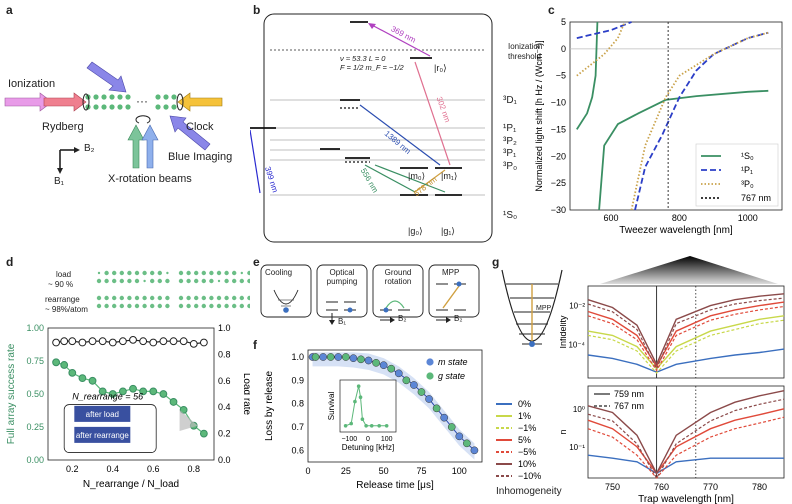 This screenshot has width=792, height=504. I want to click on panel-b-level-diagram, so click(371, 128).